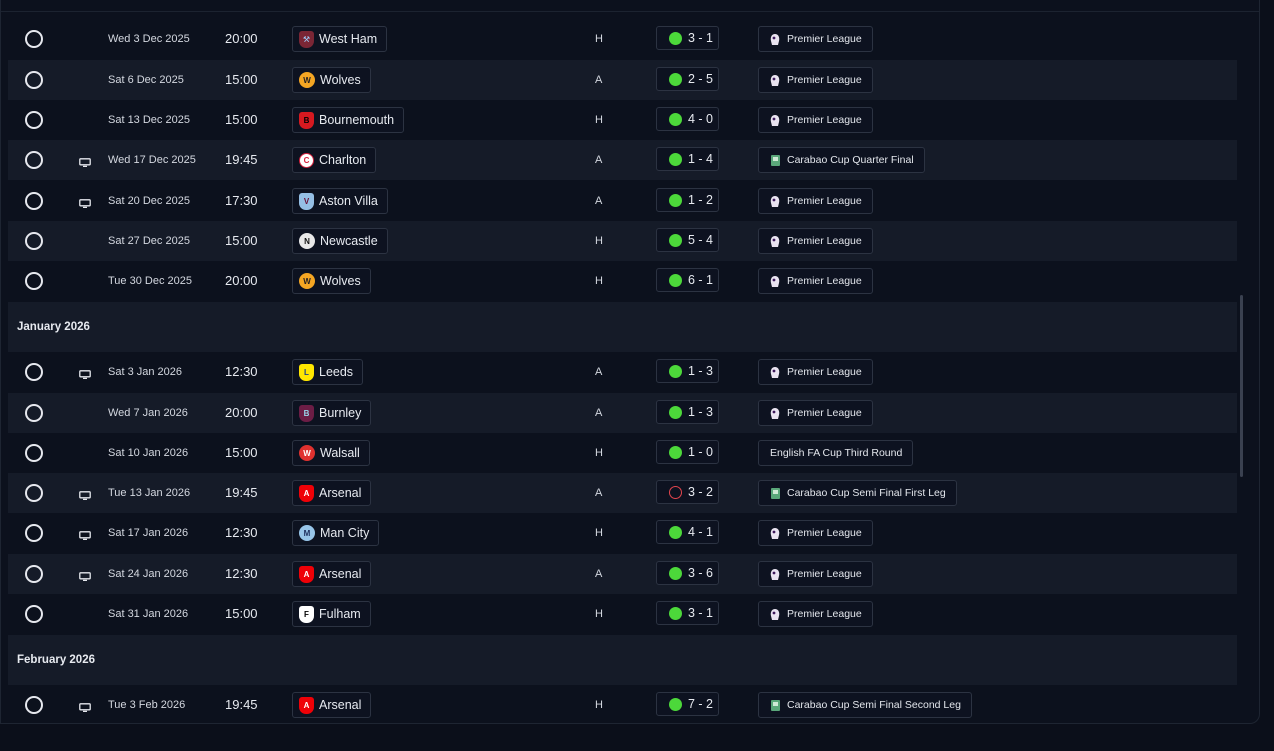  I want to click on result-chip: 3 - 6, so click(687, 573).